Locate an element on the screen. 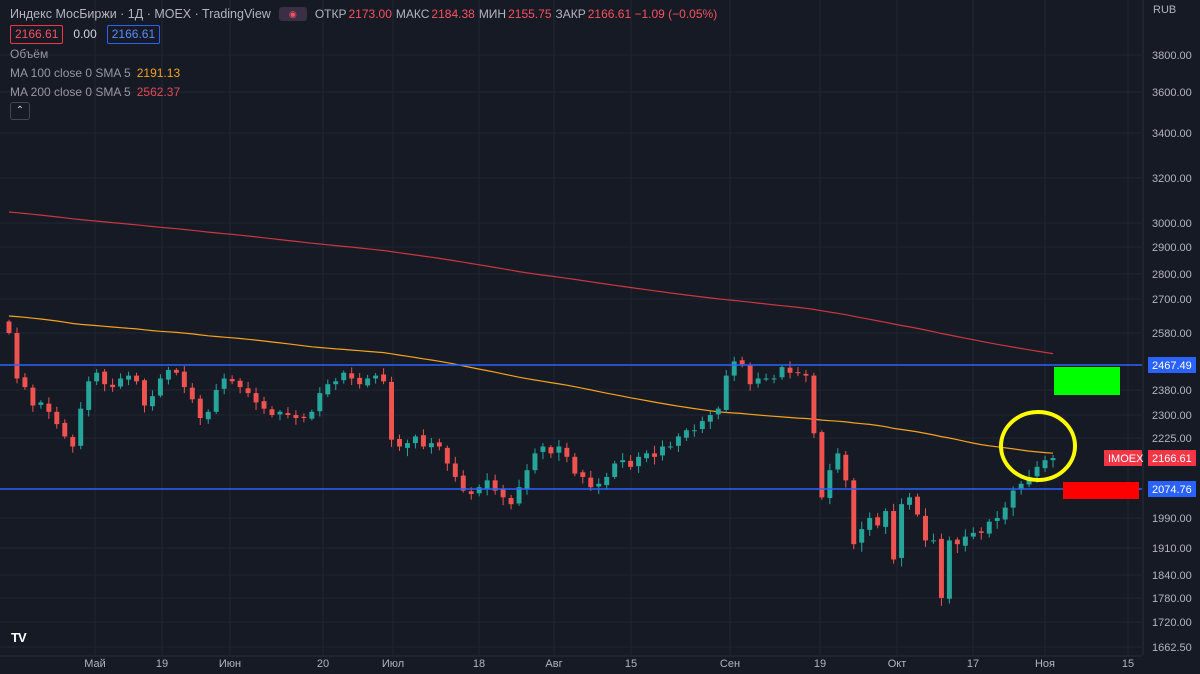 This screenshot has width=1200, height=674. eye-icon: ◉ is located at coordinates (292, 13).